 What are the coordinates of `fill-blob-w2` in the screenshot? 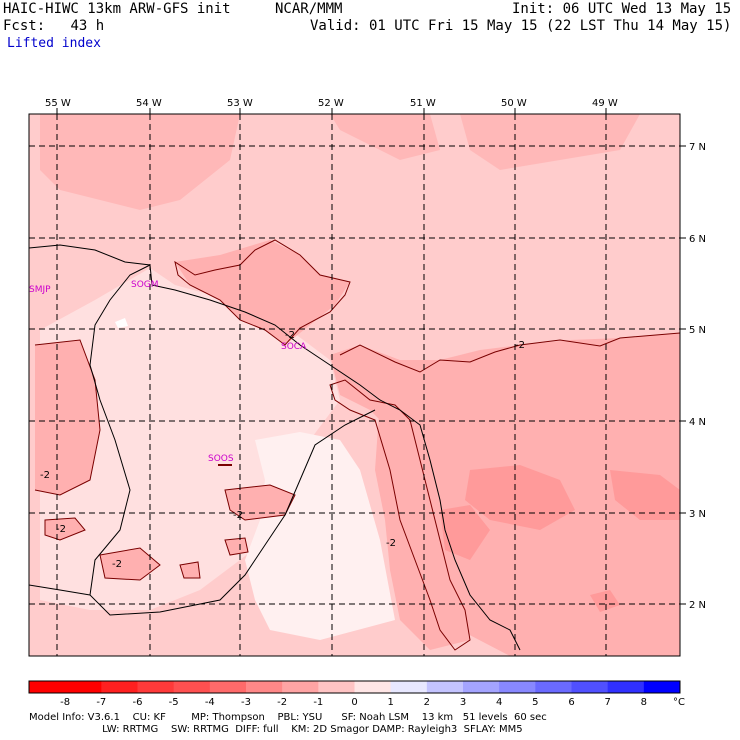 It's located at (65, 529).